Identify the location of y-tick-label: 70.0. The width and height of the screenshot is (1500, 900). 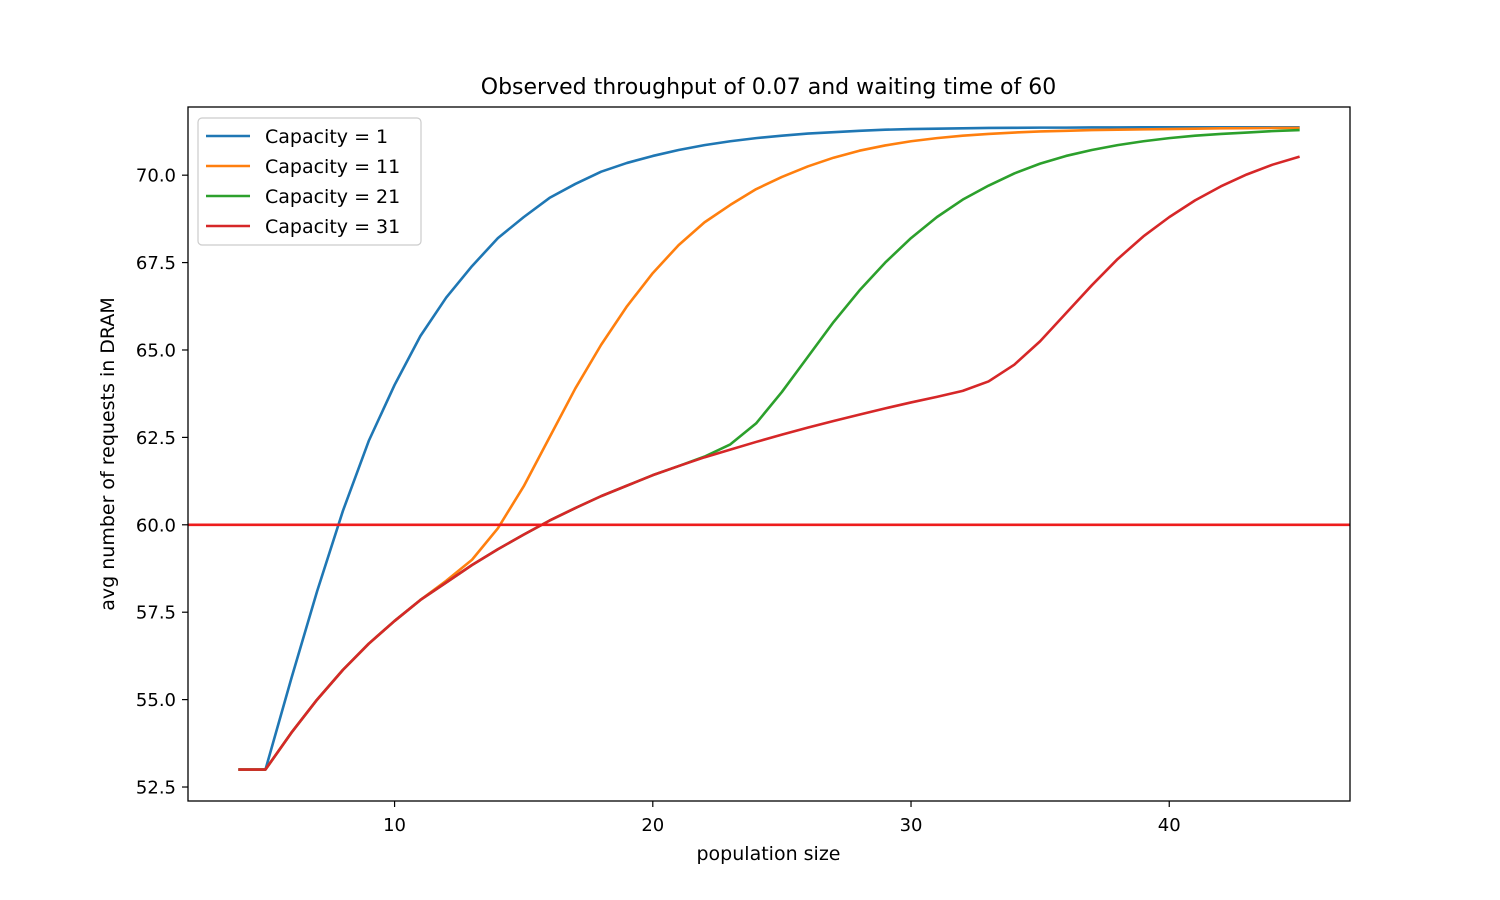
(156, 176).